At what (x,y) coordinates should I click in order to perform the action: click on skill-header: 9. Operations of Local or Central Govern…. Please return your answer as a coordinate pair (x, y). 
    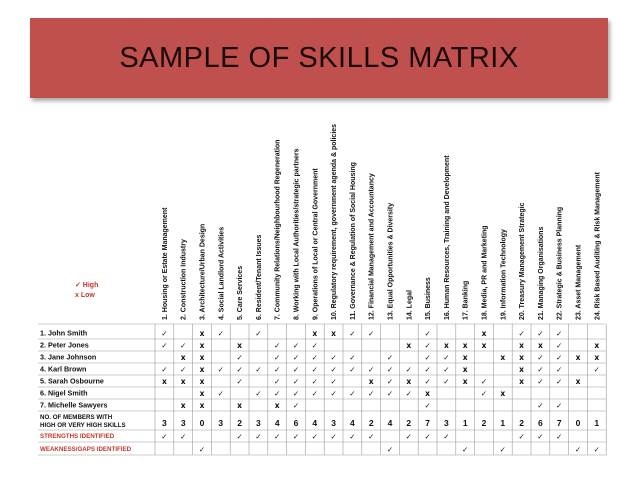
    Looking at the image, I should click on (315, 244).